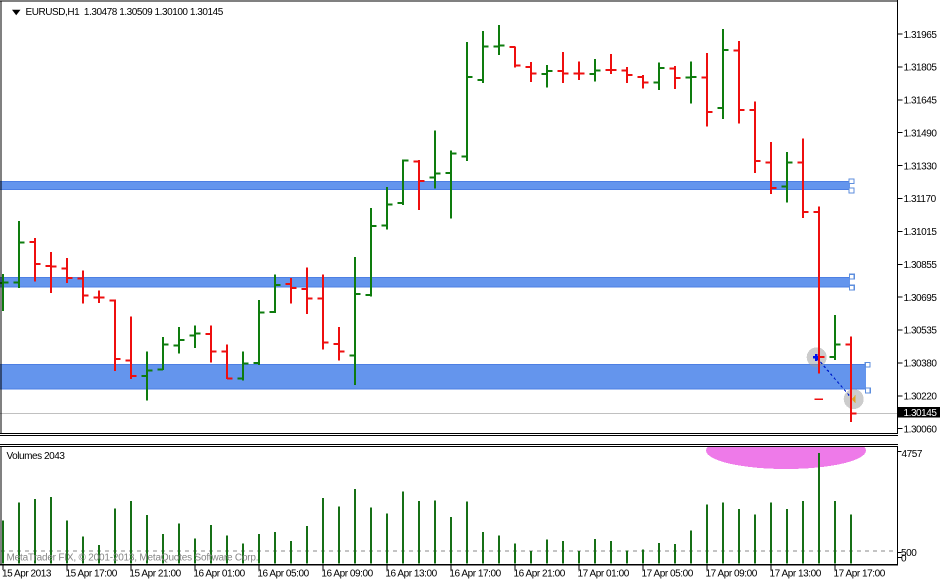 This screenshot has height=583, width=940. Describe the element at coordinates (921, 166) in the screenshot. I see `svg-text: 1.31330` at that location.